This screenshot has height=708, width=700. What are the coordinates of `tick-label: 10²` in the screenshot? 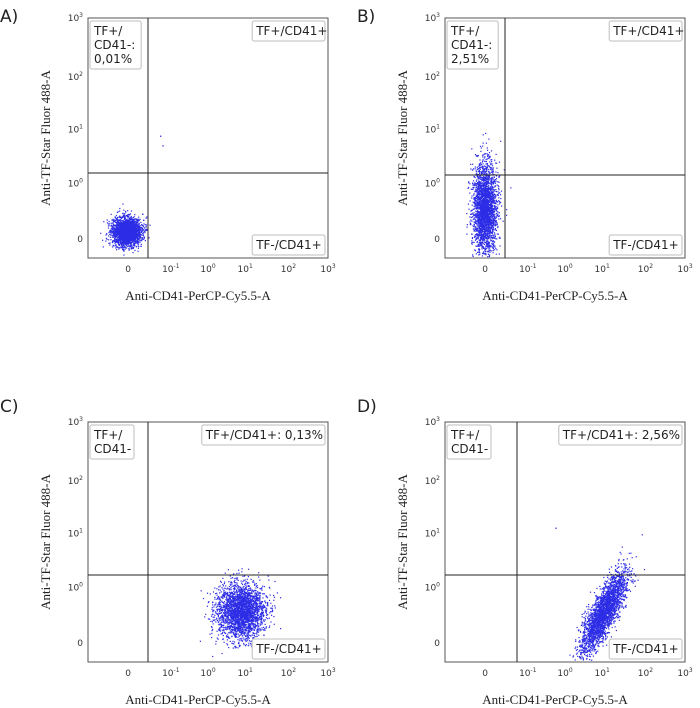 It's located at (288, 269).